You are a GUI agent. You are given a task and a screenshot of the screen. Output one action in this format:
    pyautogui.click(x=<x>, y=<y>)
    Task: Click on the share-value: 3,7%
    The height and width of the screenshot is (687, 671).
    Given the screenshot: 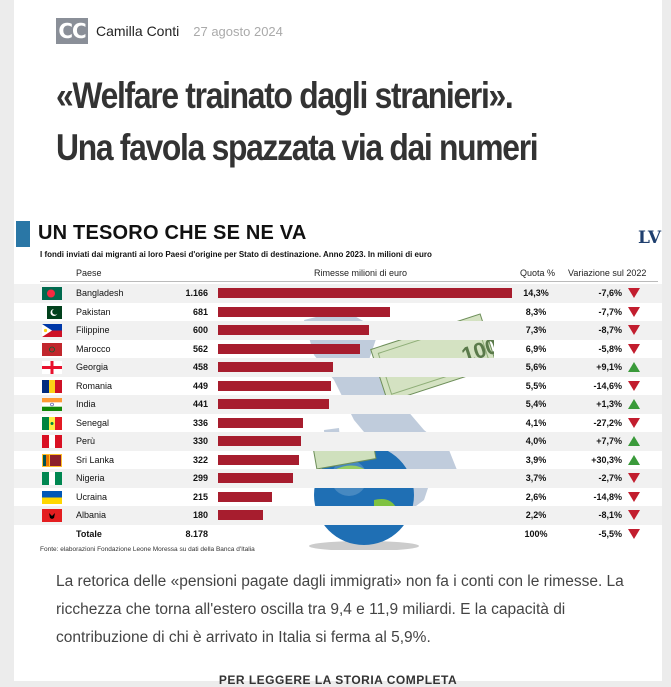 What is the action you would take?
    pyautogui.click(x=536, y=478)
    